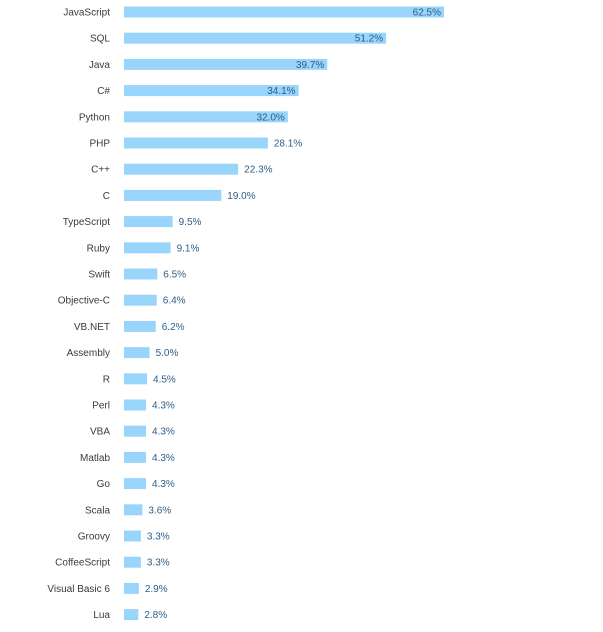 Image resolution: width=603 pixels, height=632 pixels. I want to click on value-label: 9.1%, so click(188, 248).